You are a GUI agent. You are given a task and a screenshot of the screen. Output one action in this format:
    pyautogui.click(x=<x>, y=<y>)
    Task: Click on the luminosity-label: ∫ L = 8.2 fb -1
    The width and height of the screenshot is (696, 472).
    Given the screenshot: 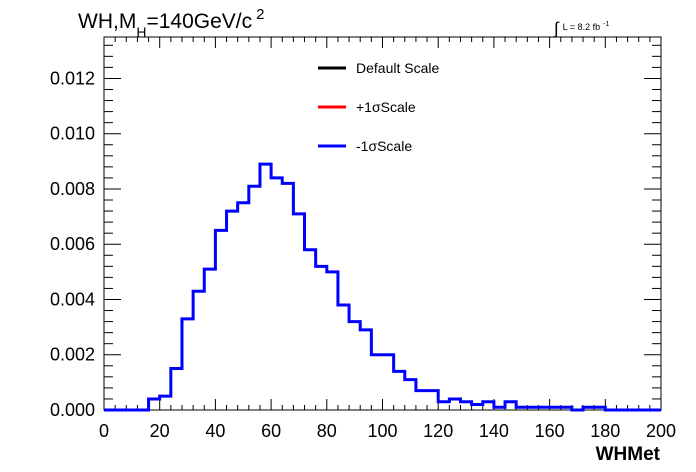 What is the action you would take?
    pyautogui.click(x=581, y=28)
    